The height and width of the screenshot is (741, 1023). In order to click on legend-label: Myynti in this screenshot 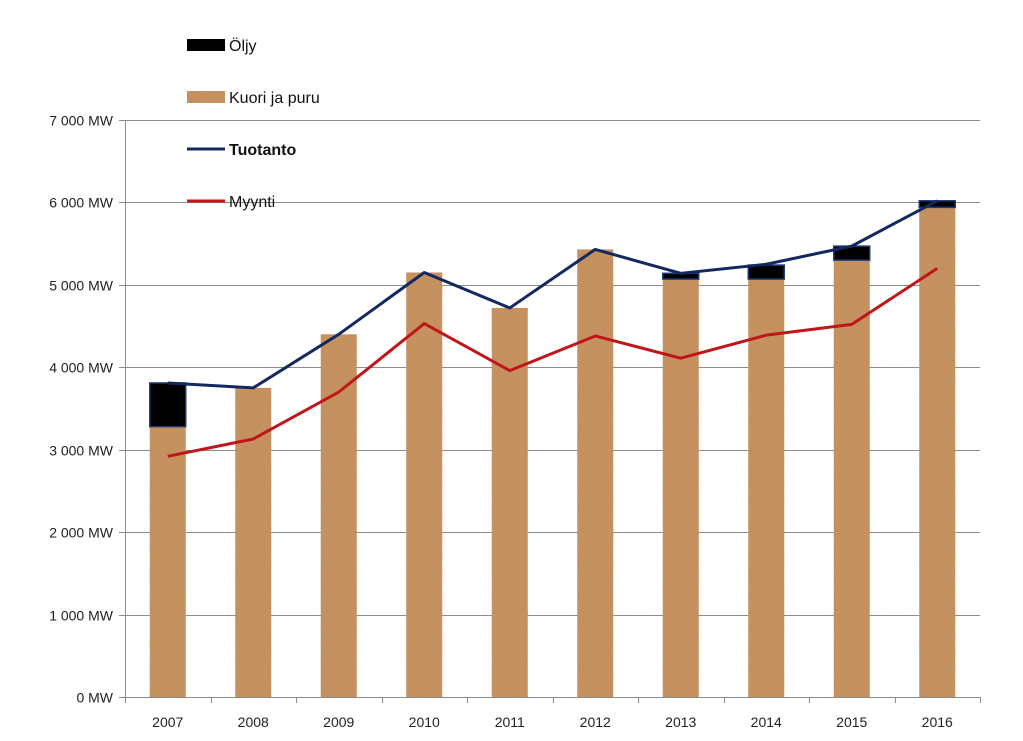, I will do `click(252, 202)`.